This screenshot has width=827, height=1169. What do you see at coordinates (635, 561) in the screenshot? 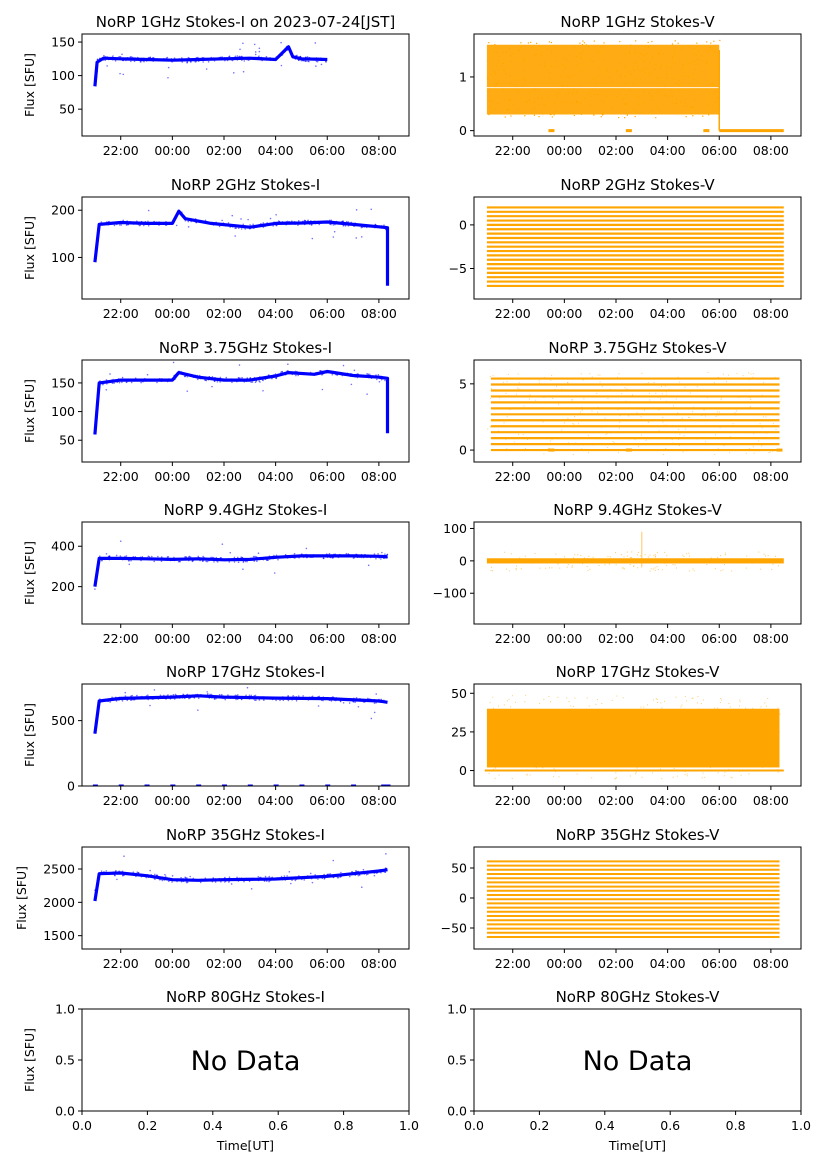
I see `band` at bounding box center [635, 561].